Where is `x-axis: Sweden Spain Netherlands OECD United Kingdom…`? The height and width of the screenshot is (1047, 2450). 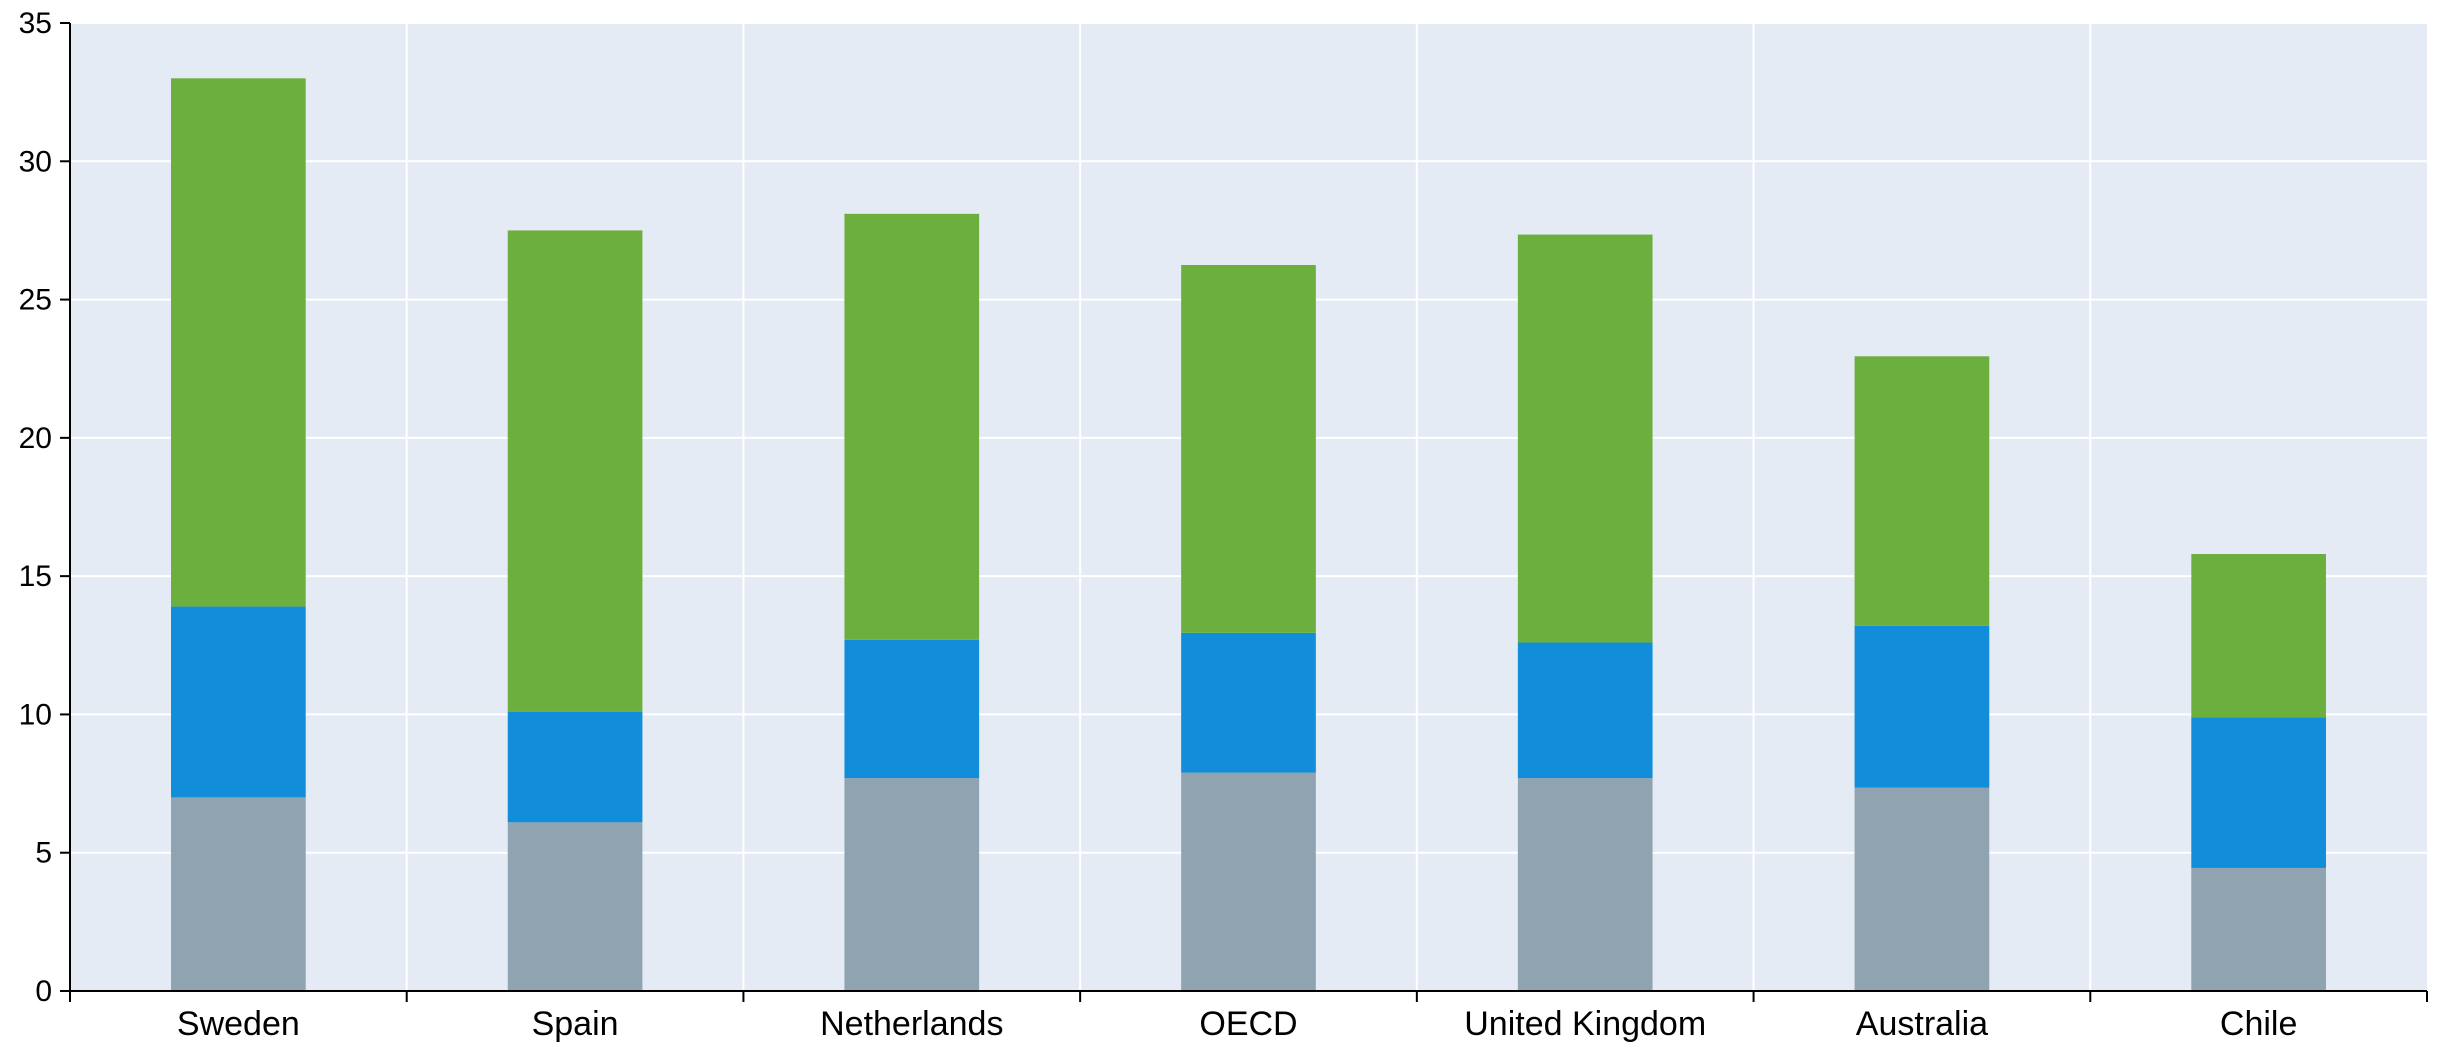
x-axis: Sweden Spain Netherlands OECD United Kingdom… is located at coordinates (1248, 1016).